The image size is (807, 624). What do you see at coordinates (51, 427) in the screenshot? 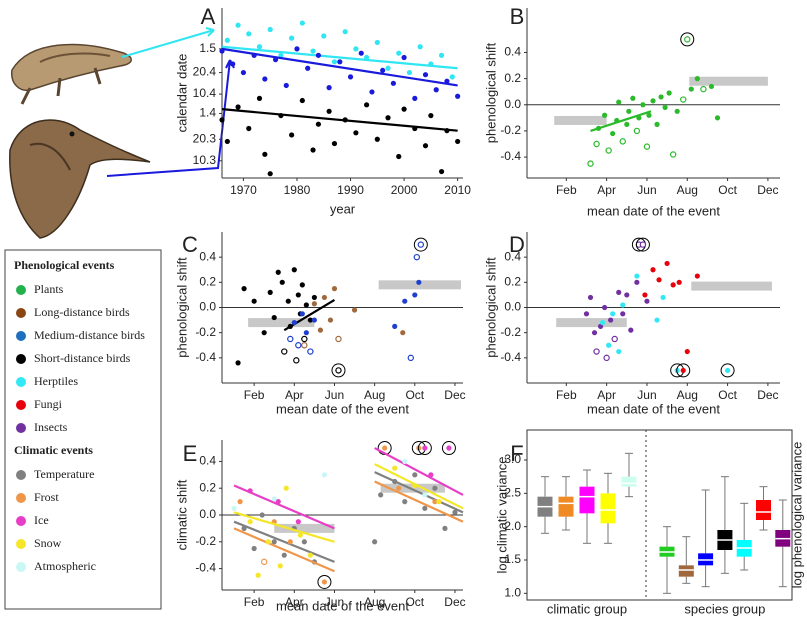
I see `legend-label: Insects` at bounding box center [51, 427].